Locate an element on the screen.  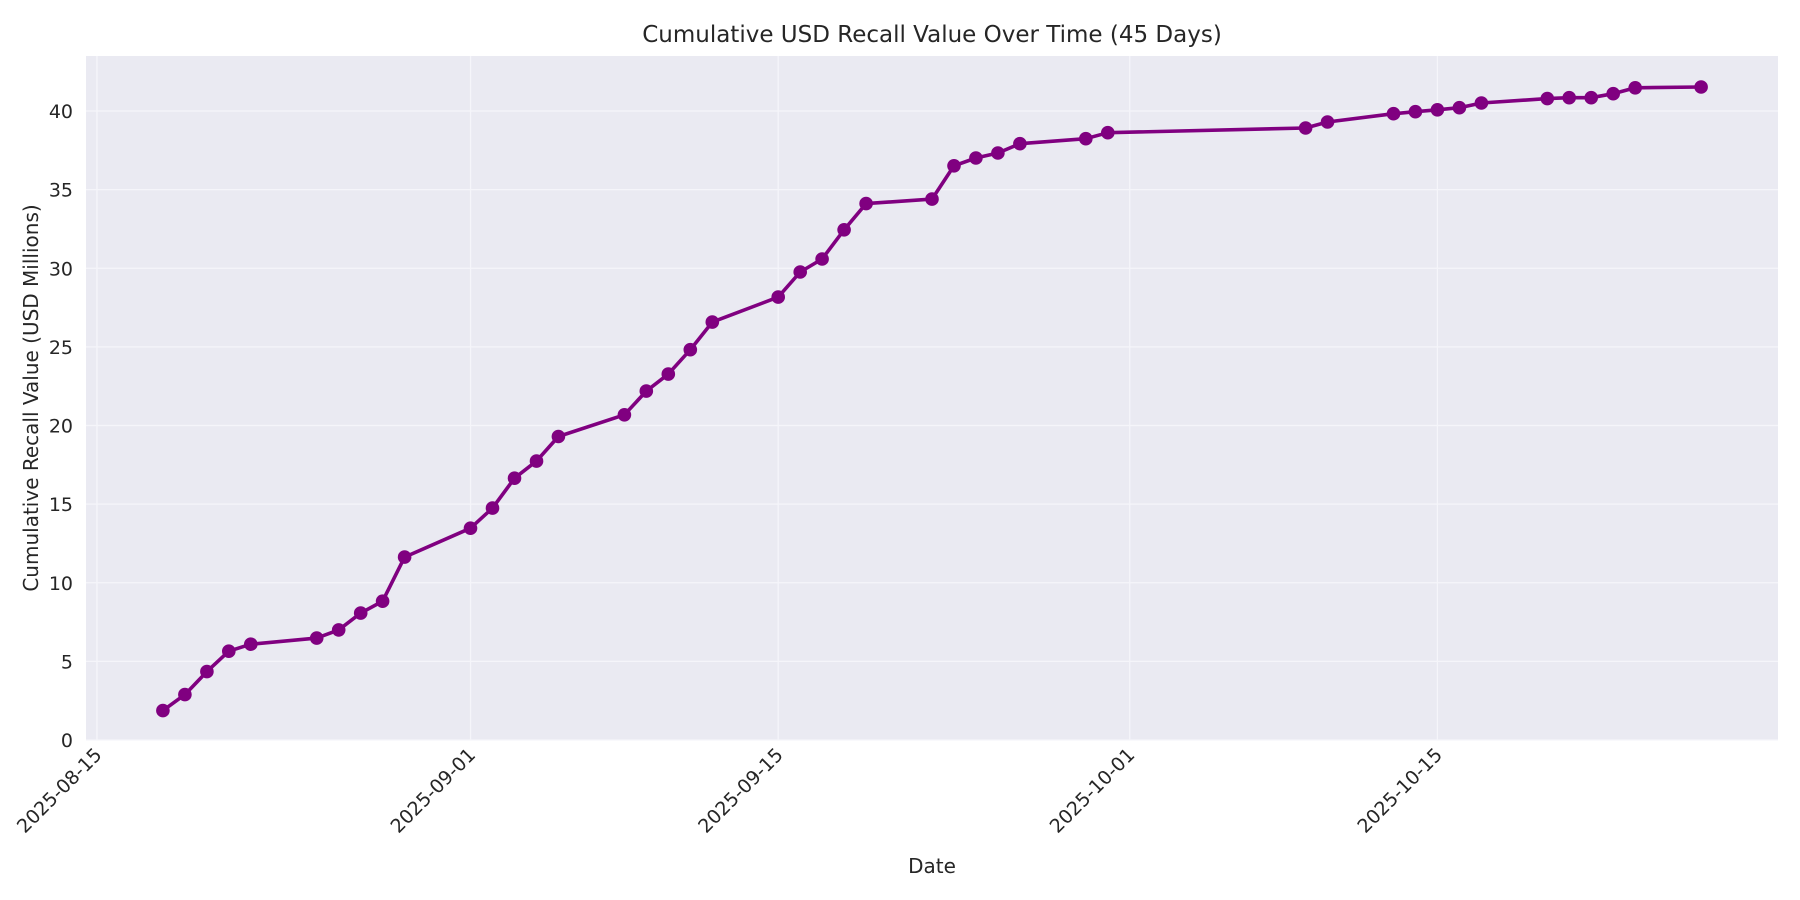
y-tick-label: 30 is located at coordinates (61, 269).